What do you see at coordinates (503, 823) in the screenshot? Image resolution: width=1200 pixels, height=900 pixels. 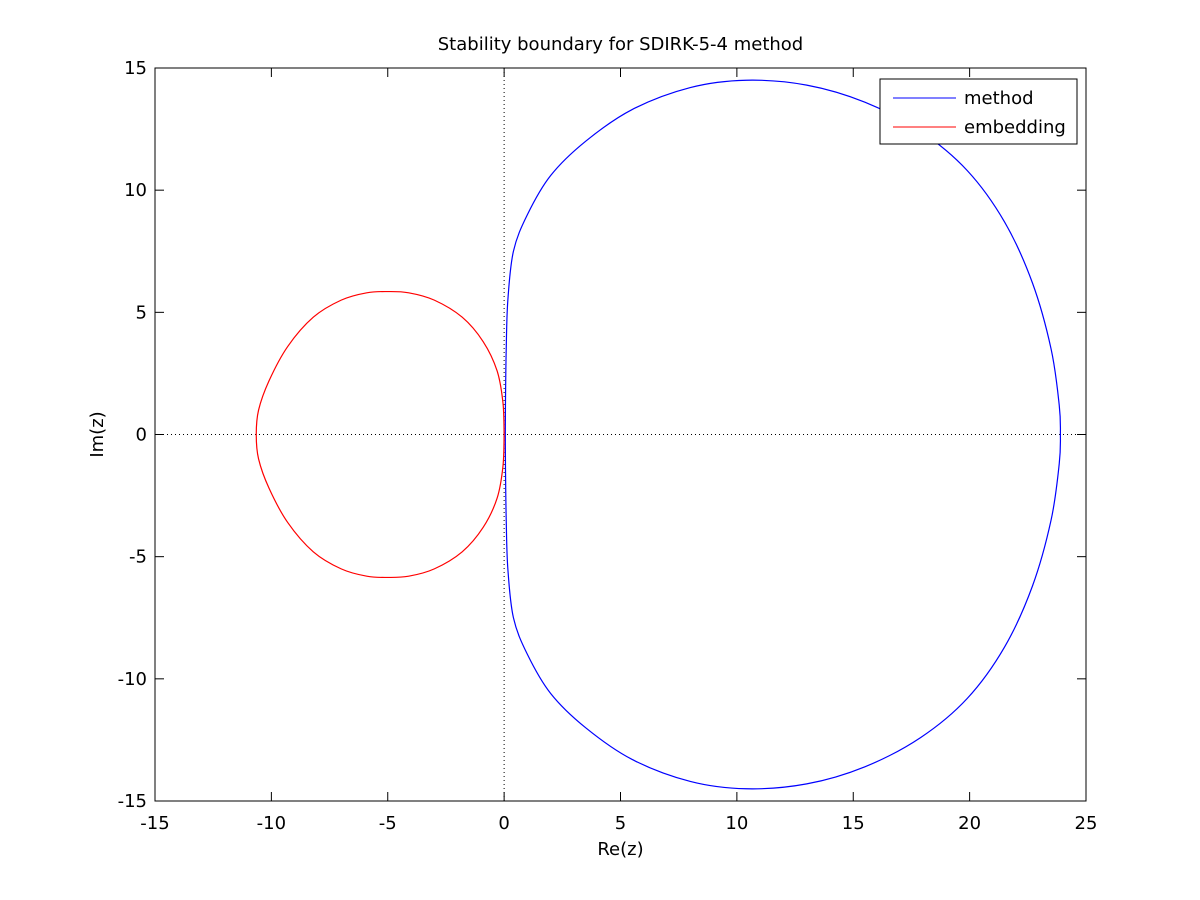 I see `x-tick-label: 0` at bounding box center [503, 823].